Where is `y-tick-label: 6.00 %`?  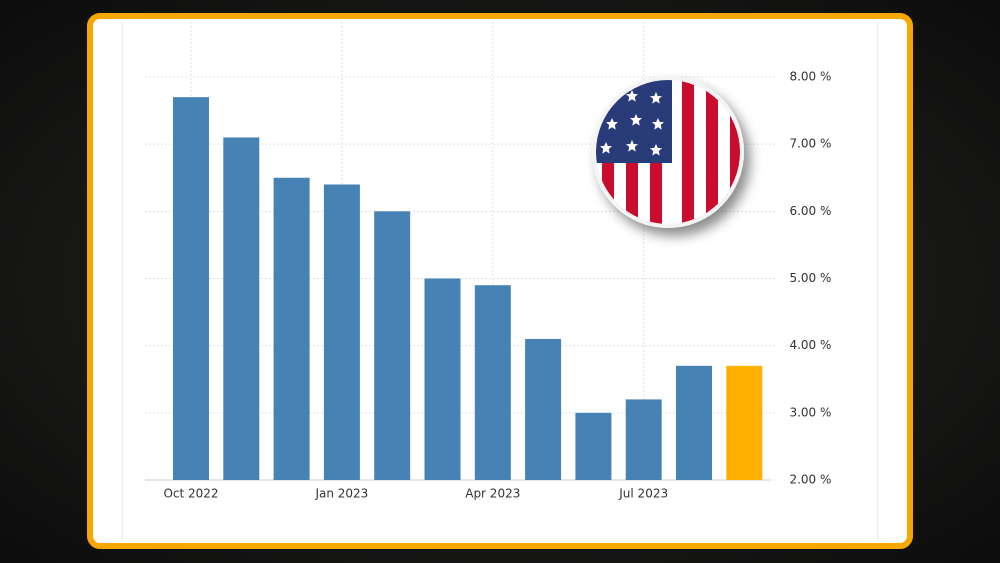 y-tick-label: 6.00 % is located at coordinates (810, 211).